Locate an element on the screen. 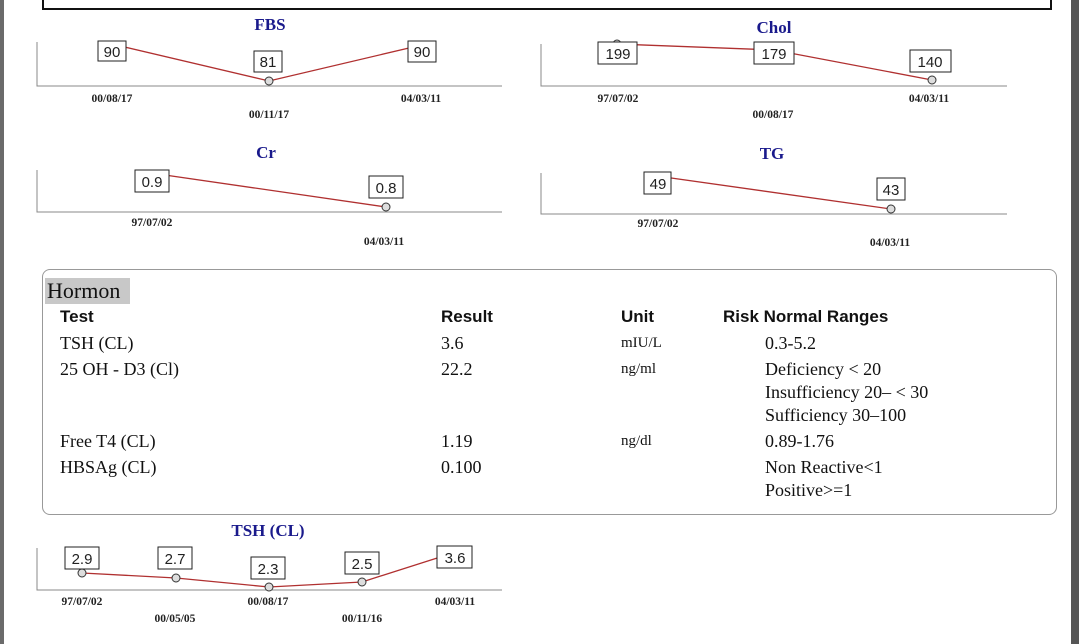 Image resolution: width=1079 pixels, height=644 pixels. normal-range: Positive>=1 is located at coordinates (809, 490).